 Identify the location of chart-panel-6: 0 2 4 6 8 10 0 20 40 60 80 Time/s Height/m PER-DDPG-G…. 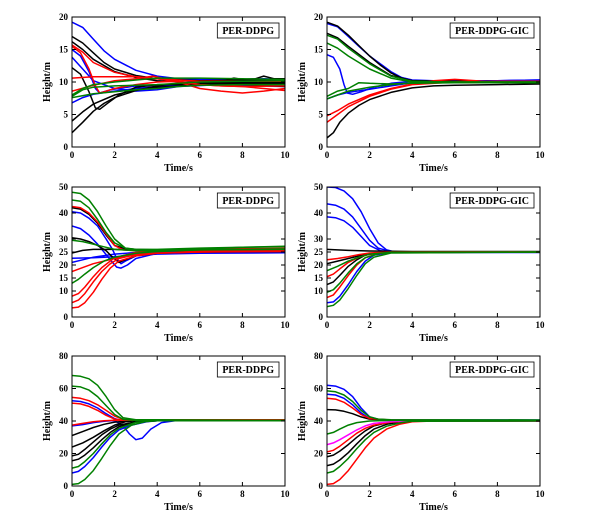
(421, 432).